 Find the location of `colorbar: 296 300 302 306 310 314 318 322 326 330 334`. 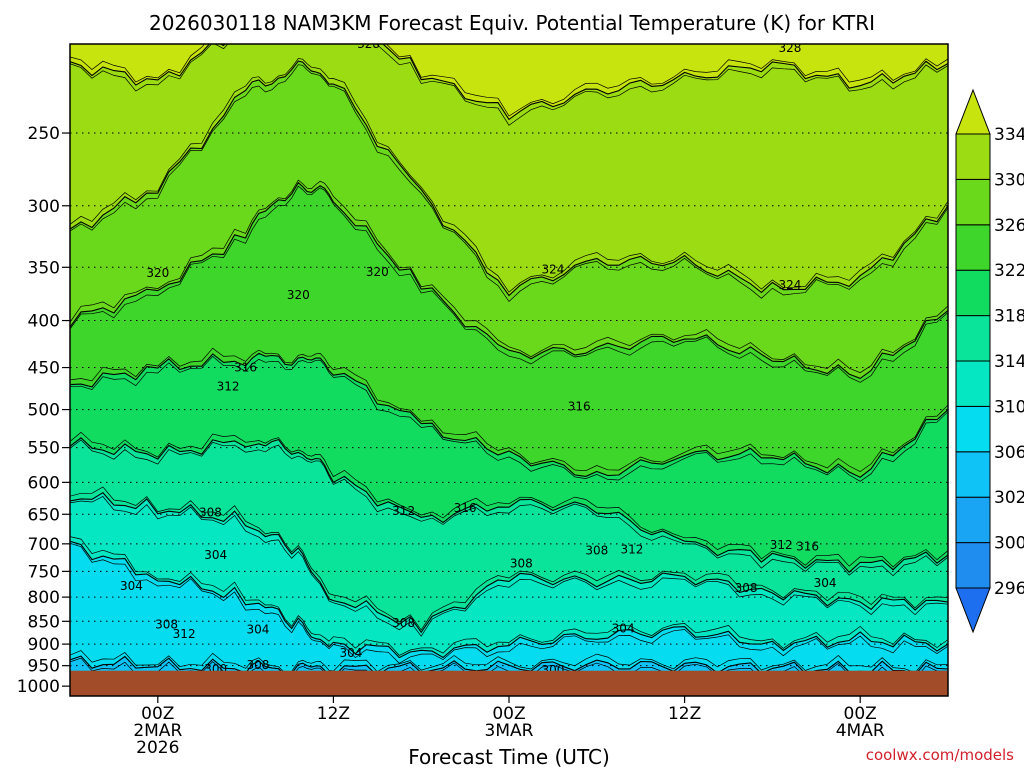

colorbar: 296 300 302 306 310 314 318 322 326 330 334 is located at coordinates (989, 361).